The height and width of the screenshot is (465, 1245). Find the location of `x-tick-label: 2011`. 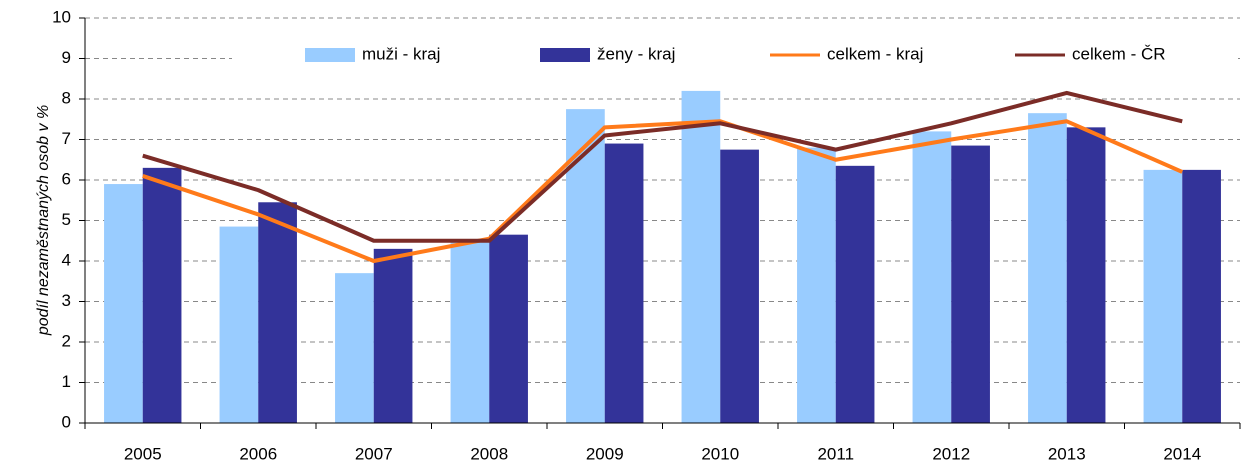

x-tick-label: 2011 is located at coordinates (835, 453).